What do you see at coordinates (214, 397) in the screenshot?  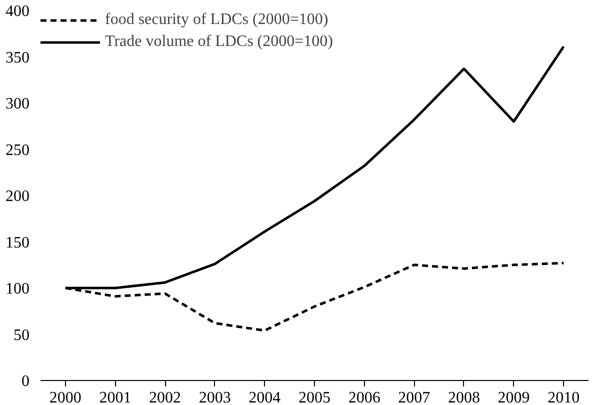 I see `x-tick-label: 2003` at bounding box center [214, 397].